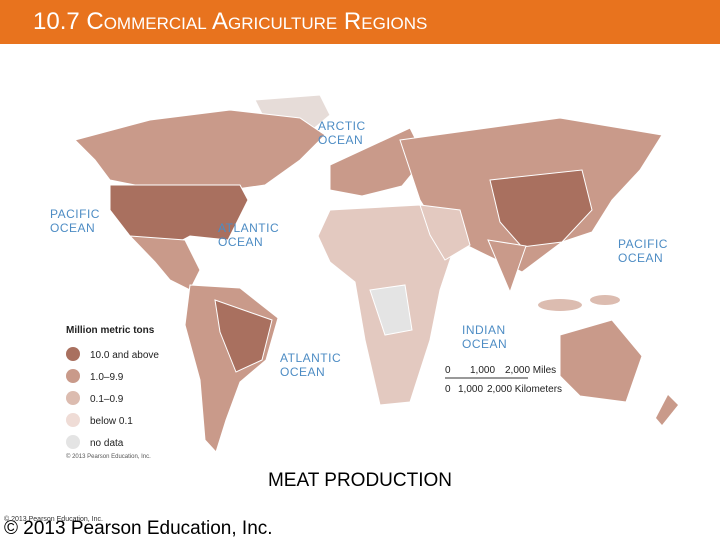 This screenshot has height=540, width=720. What do you see at coordinates (541, 208) in the screenshot?
I see `china` at bounding box center [541, 208].